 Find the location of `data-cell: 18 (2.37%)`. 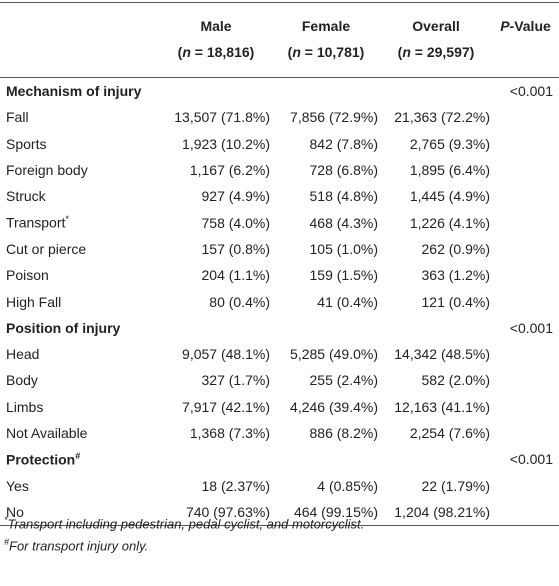

data-cell: 18 (2.37%) is located at coordinates (235, 485).